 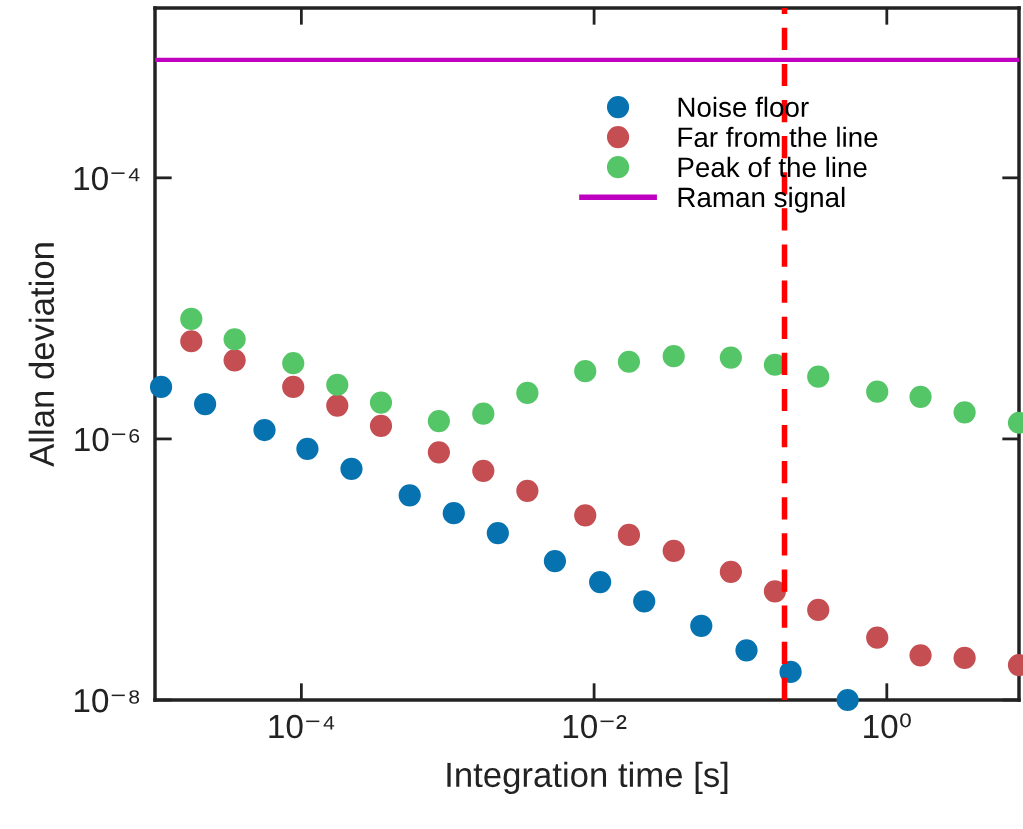 What do you see at coordinates (887, 726) in the screenshot?
I see `x-tick-label: 10⁰` at bounding box center [887, 726].